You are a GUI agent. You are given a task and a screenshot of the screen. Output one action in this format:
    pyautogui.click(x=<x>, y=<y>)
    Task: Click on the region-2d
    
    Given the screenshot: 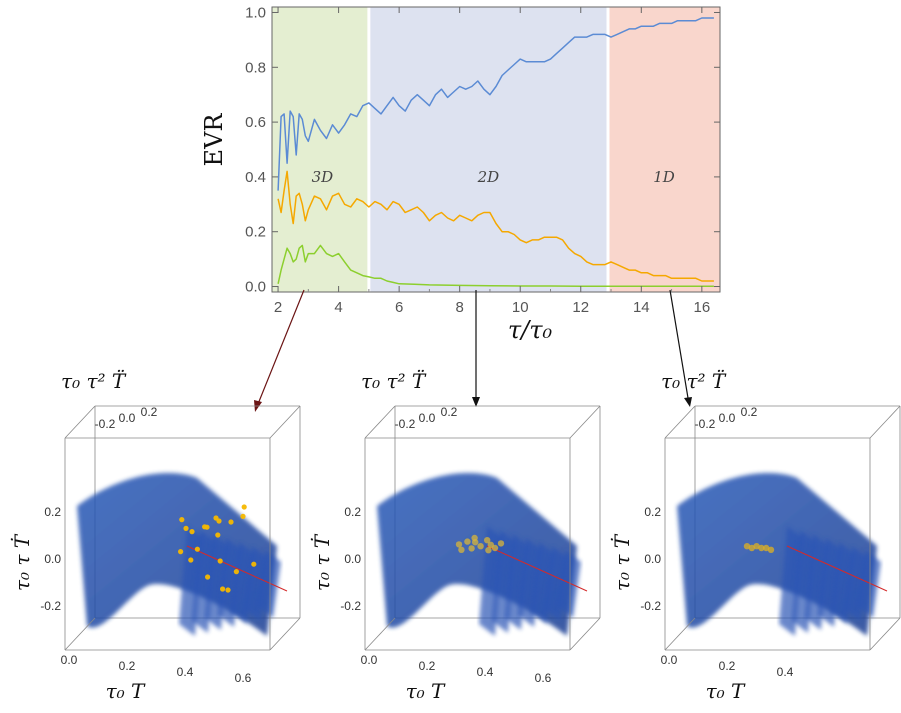 What is the action you would take?
    pyautogui.click(x=488, y=149)
    